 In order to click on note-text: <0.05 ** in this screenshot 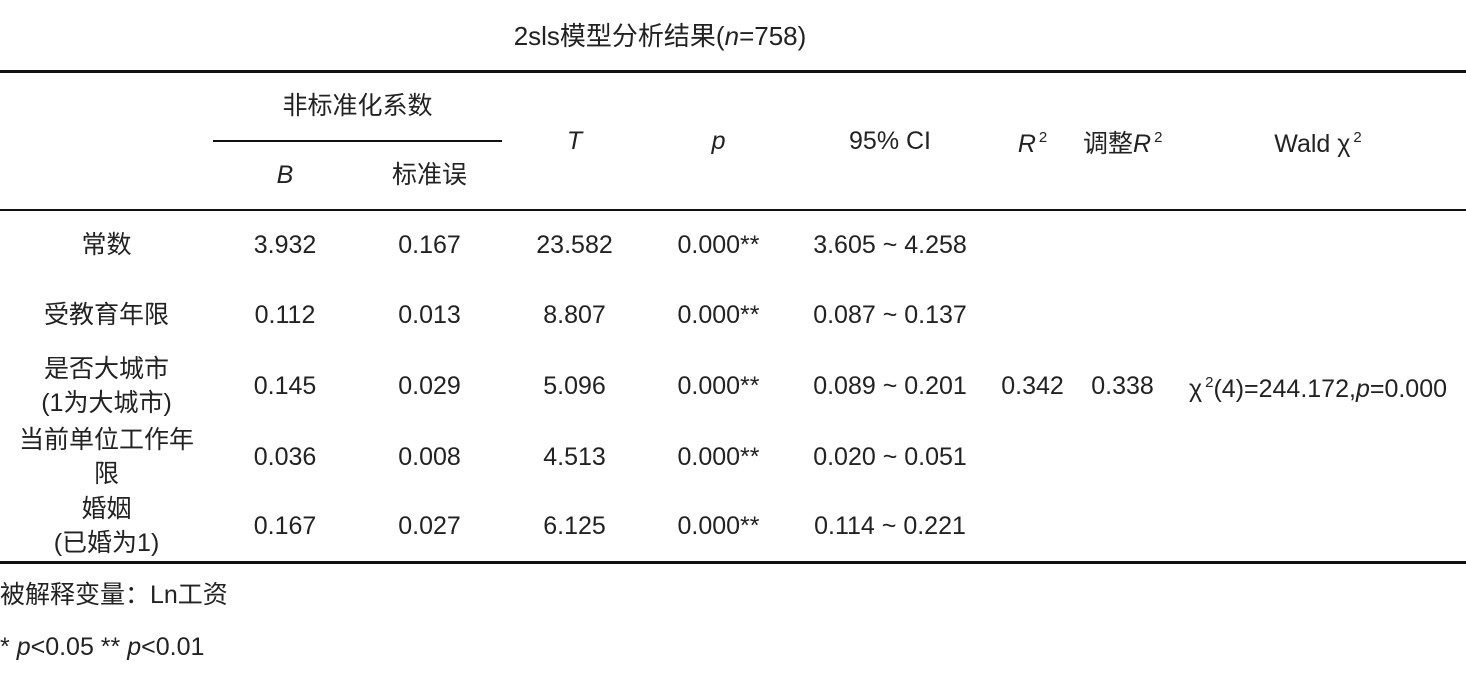, I will do `click(75, 647)`.